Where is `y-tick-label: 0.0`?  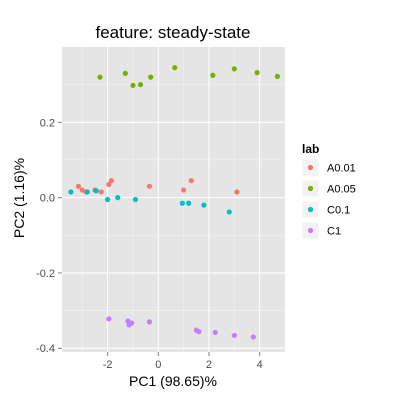
y-tick-label: 0.0 is located at coordinates (47, 199).